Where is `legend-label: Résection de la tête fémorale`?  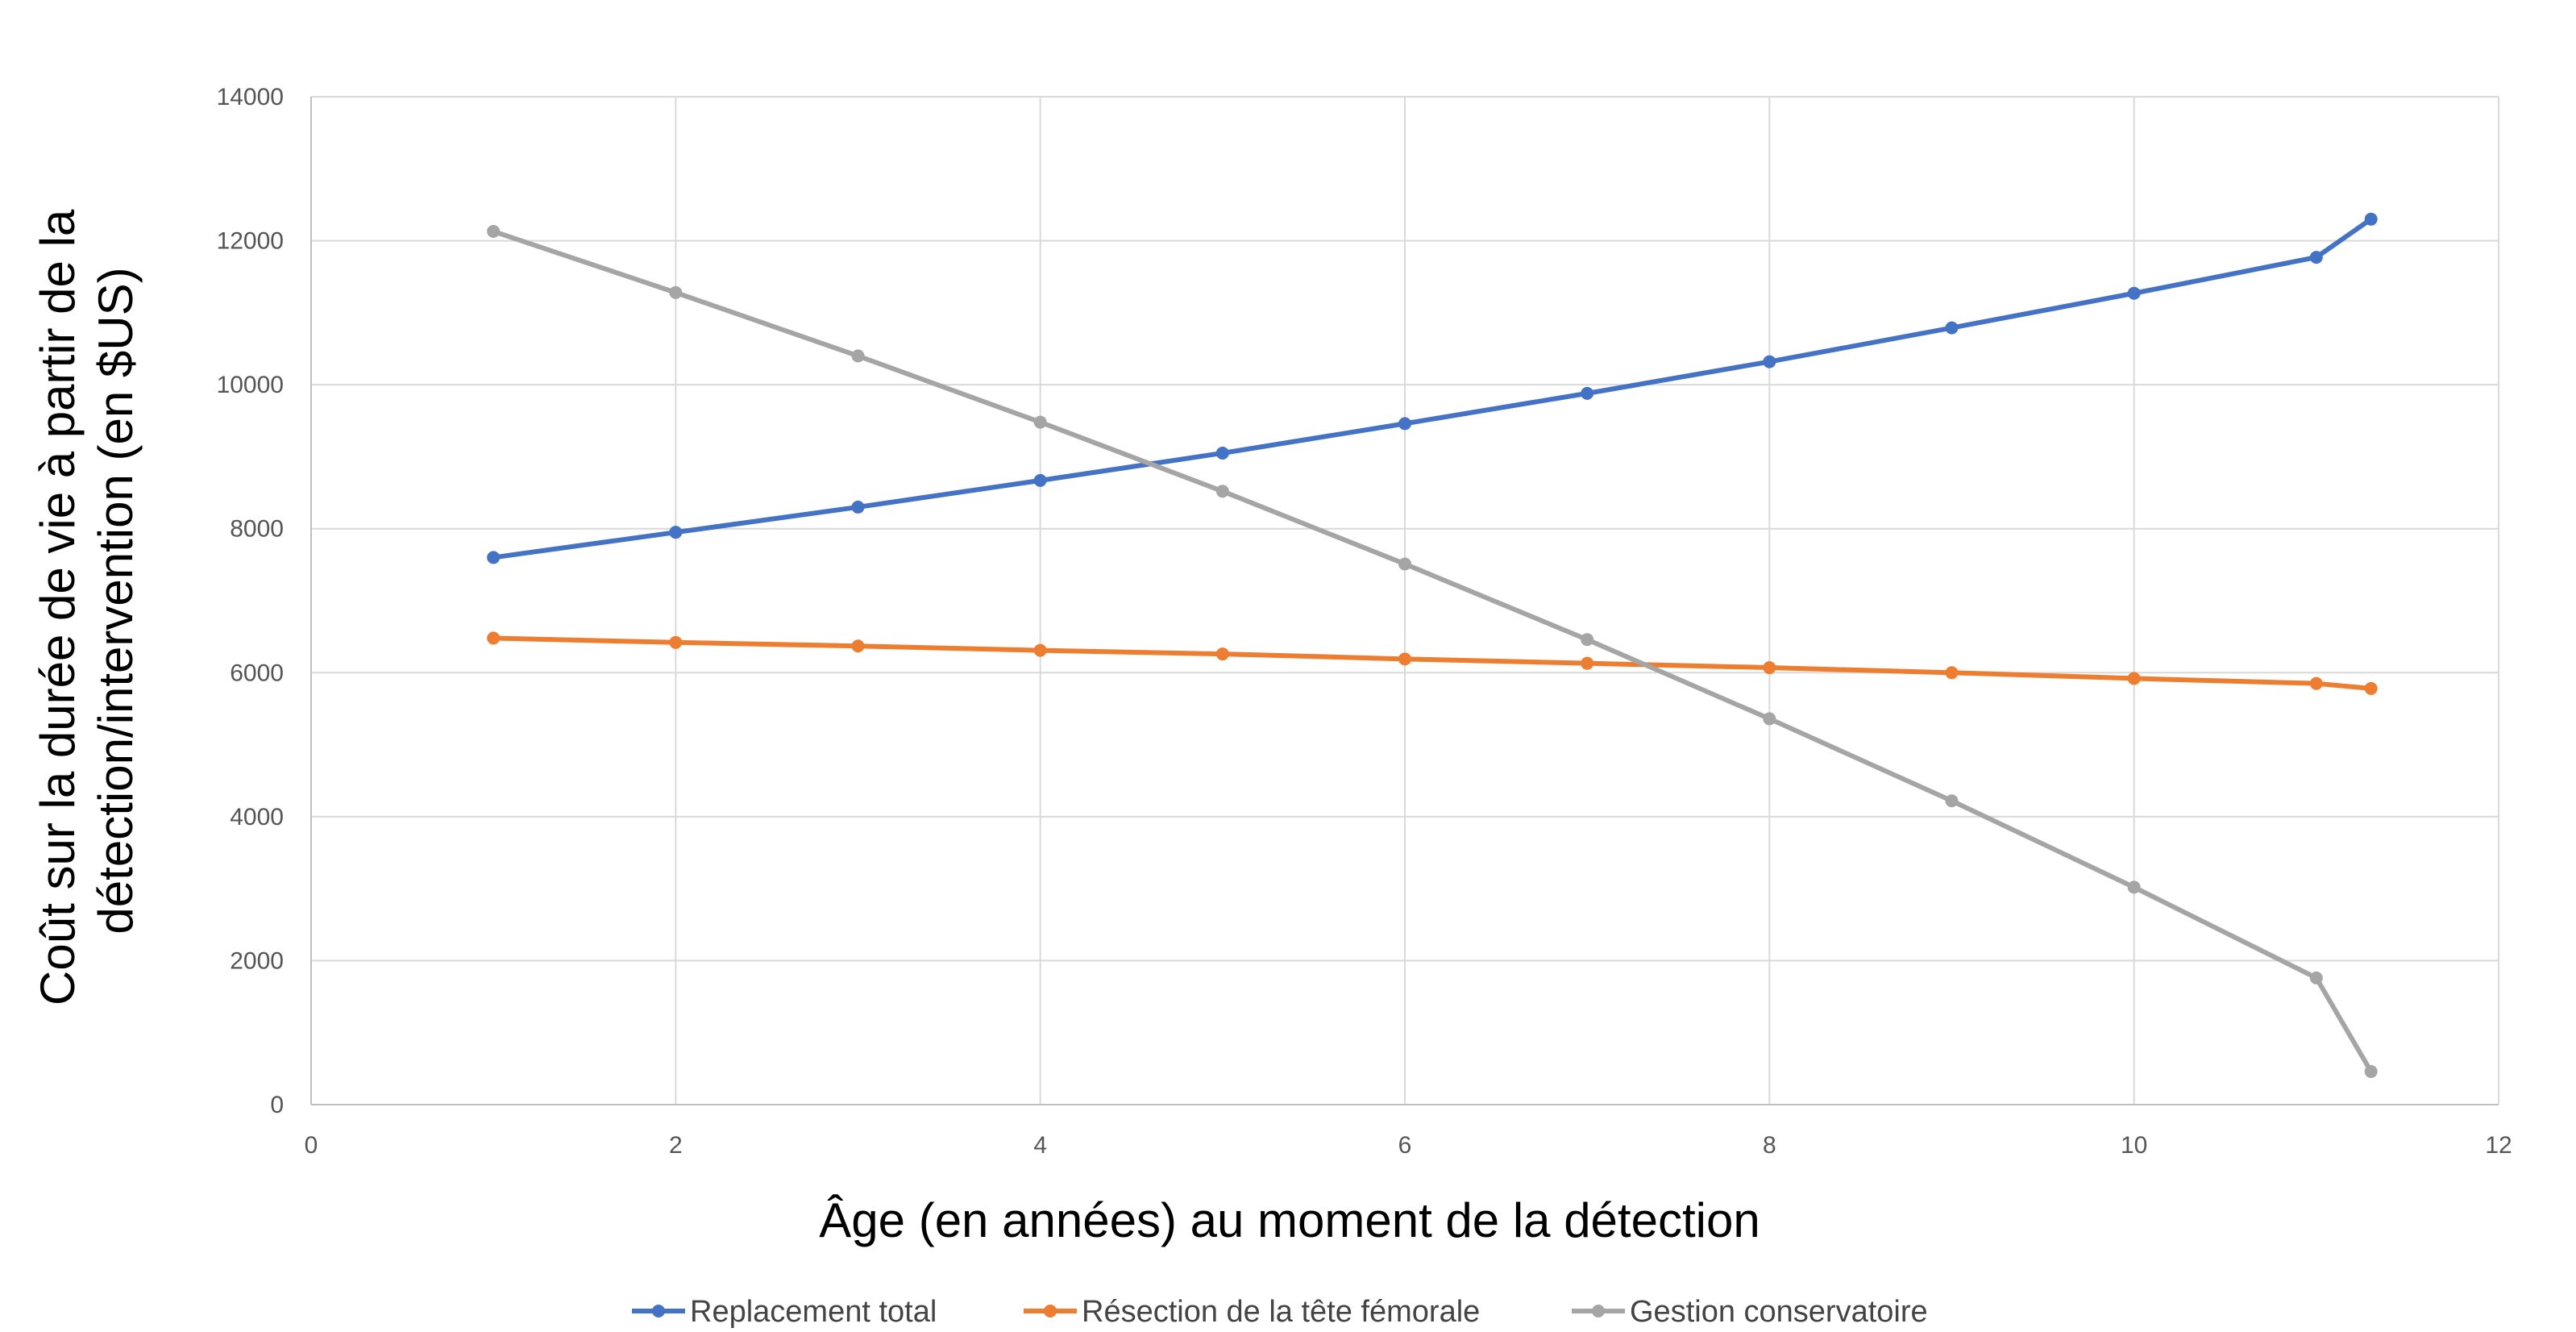
legend-label: Résection de la tête fémorale is located at coordinates (1281, 1312).